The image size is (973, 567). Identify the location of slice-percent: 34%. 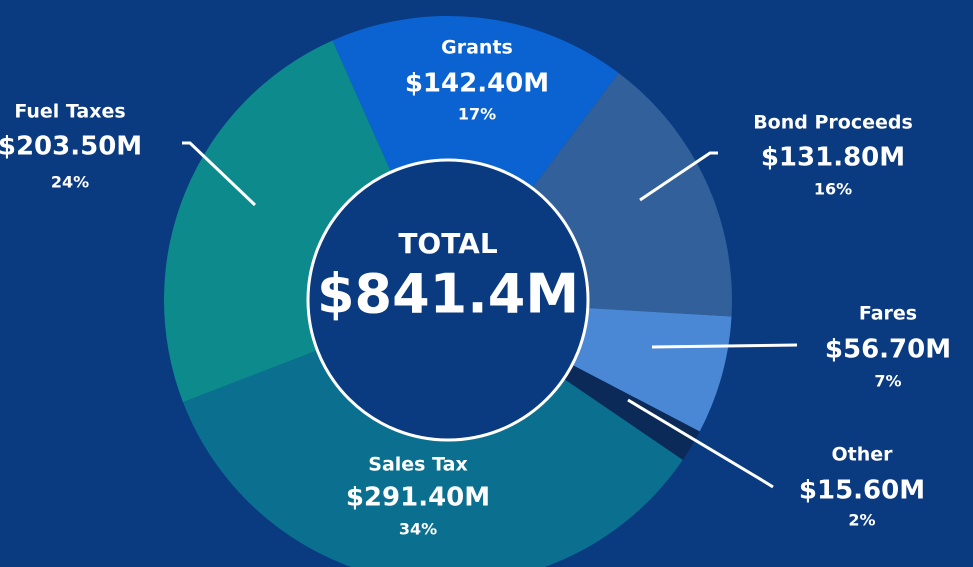
(418, 529).